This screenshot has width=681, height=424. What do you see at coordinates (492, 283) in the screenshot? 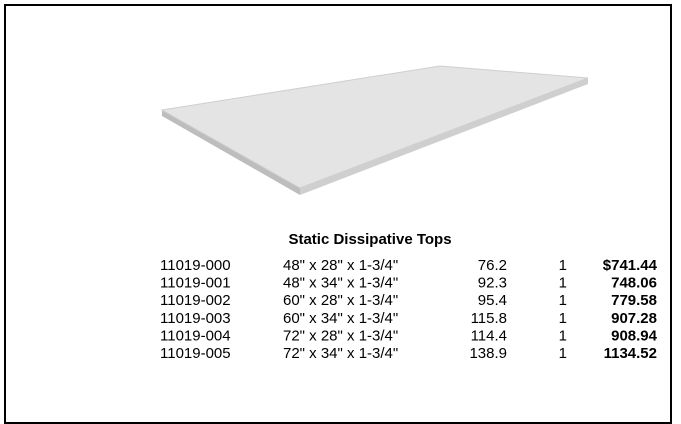
I see `weight: 92.3` at bounding box center [492, 283].